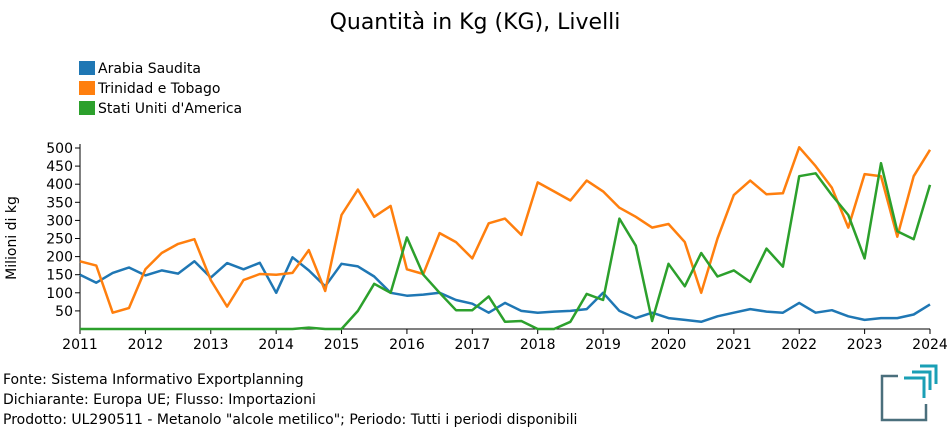  What do you see at coordinates (59, 258) in the screenshot?
I see `y-tick-label: 200` at bounding box center [59, 258].